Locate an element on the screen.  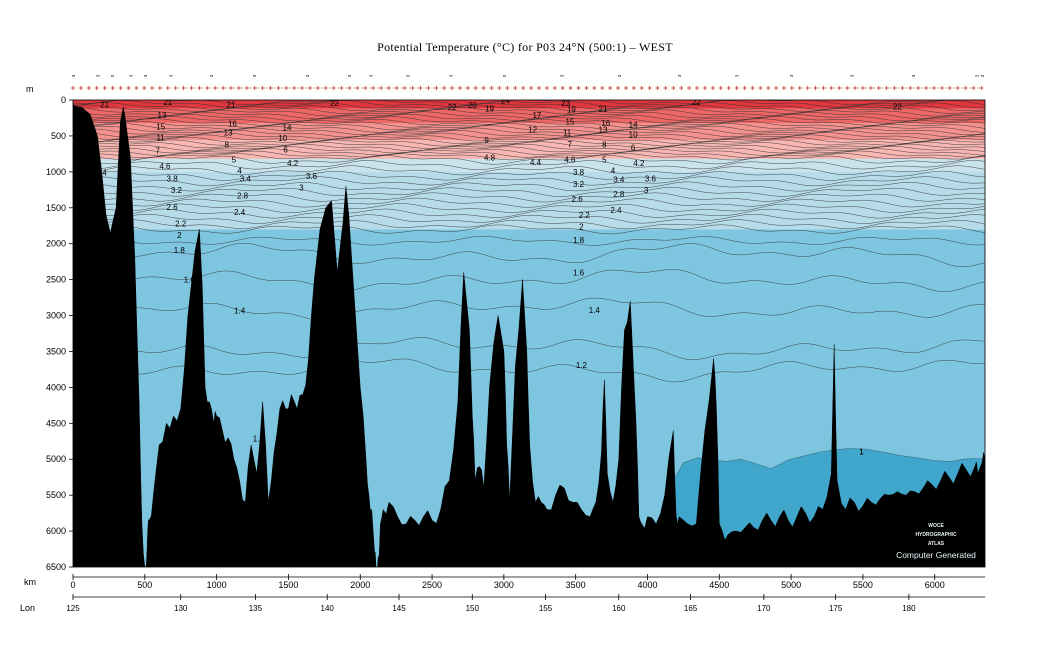
x-tick-label: 3000 is located at coordinates (504, 585).